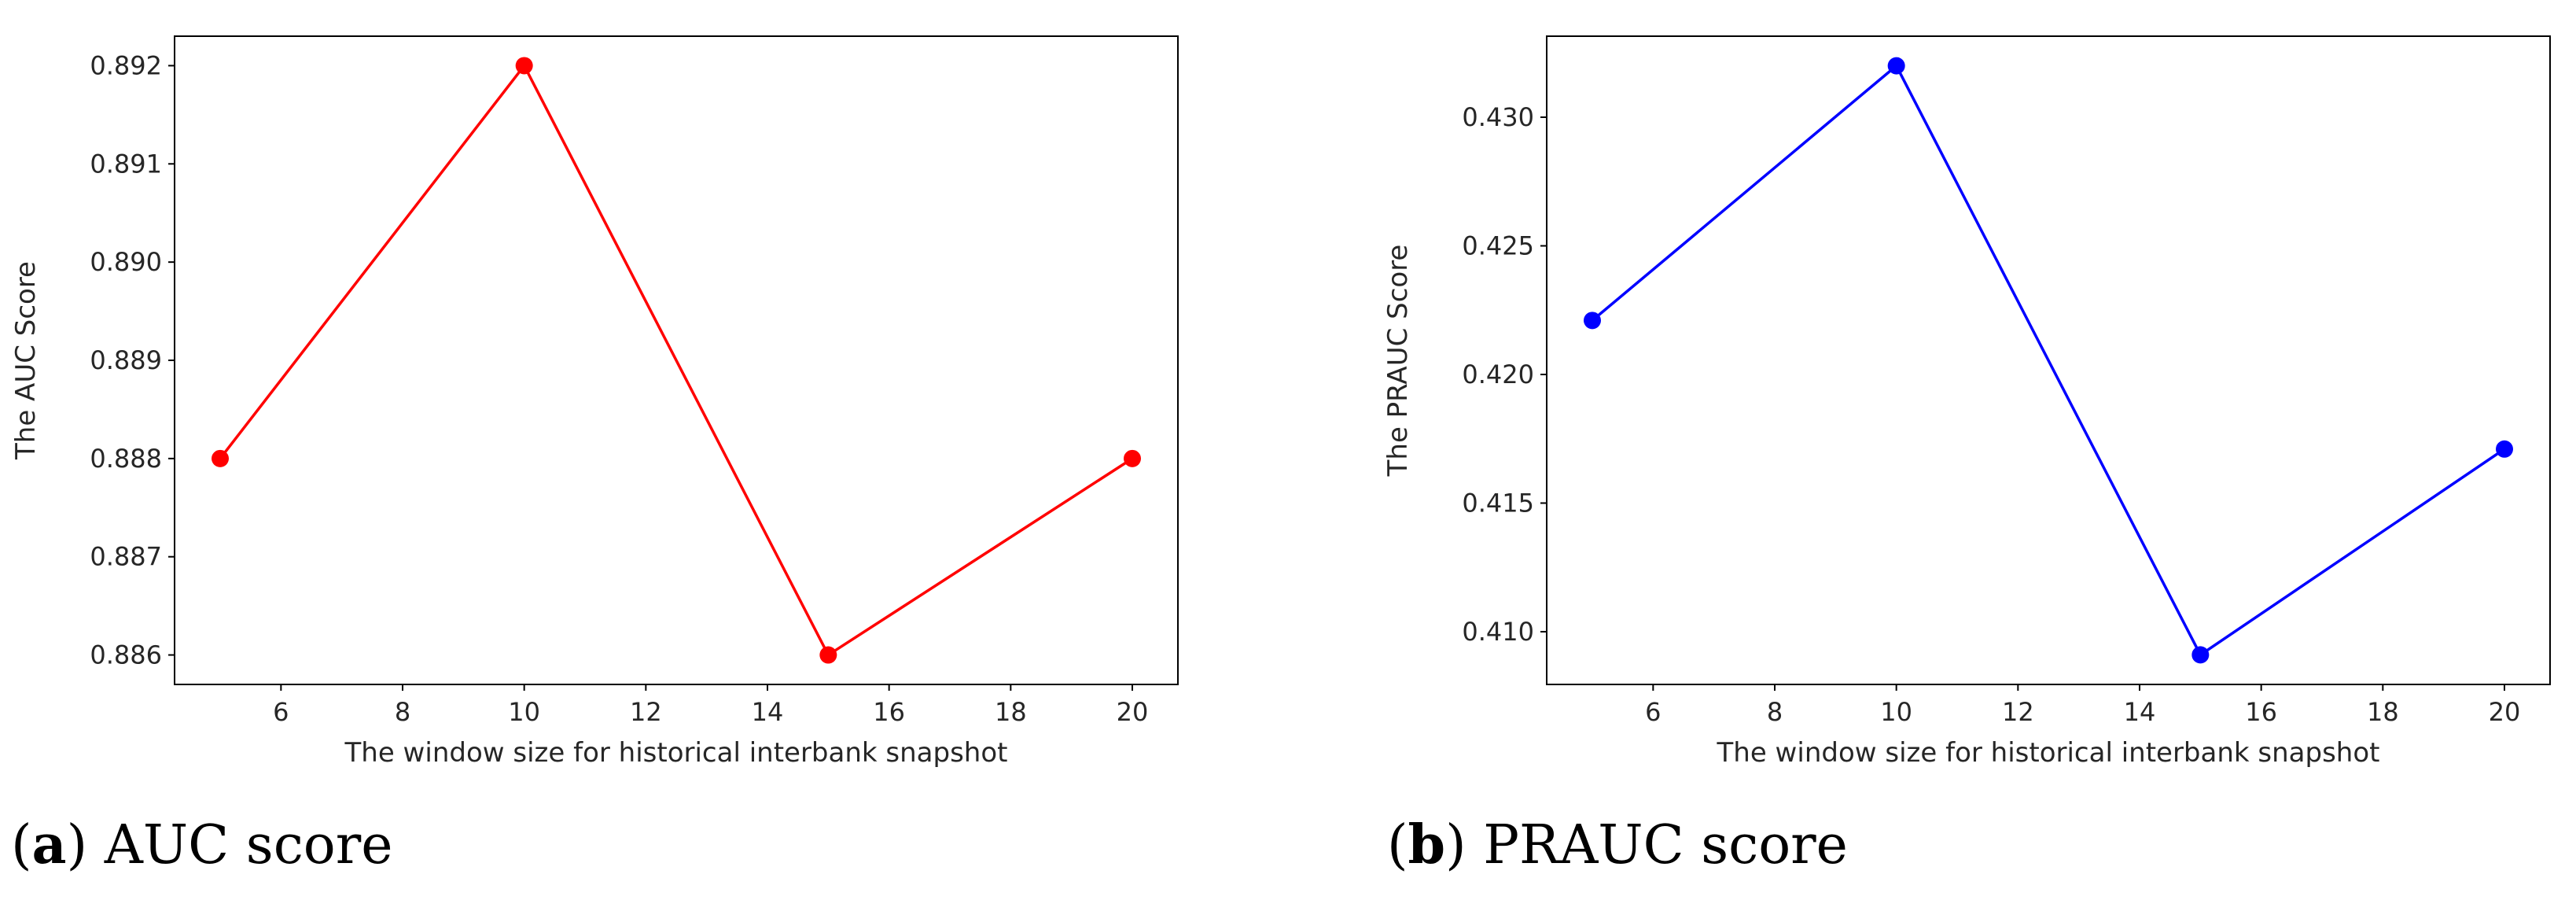 The width and height of the screenshot is (2576, 900). What do you see at coordinates (126, 360) in the screenshot?
I see `y-tick-label: 0.889` at bounding box center [126, 360].